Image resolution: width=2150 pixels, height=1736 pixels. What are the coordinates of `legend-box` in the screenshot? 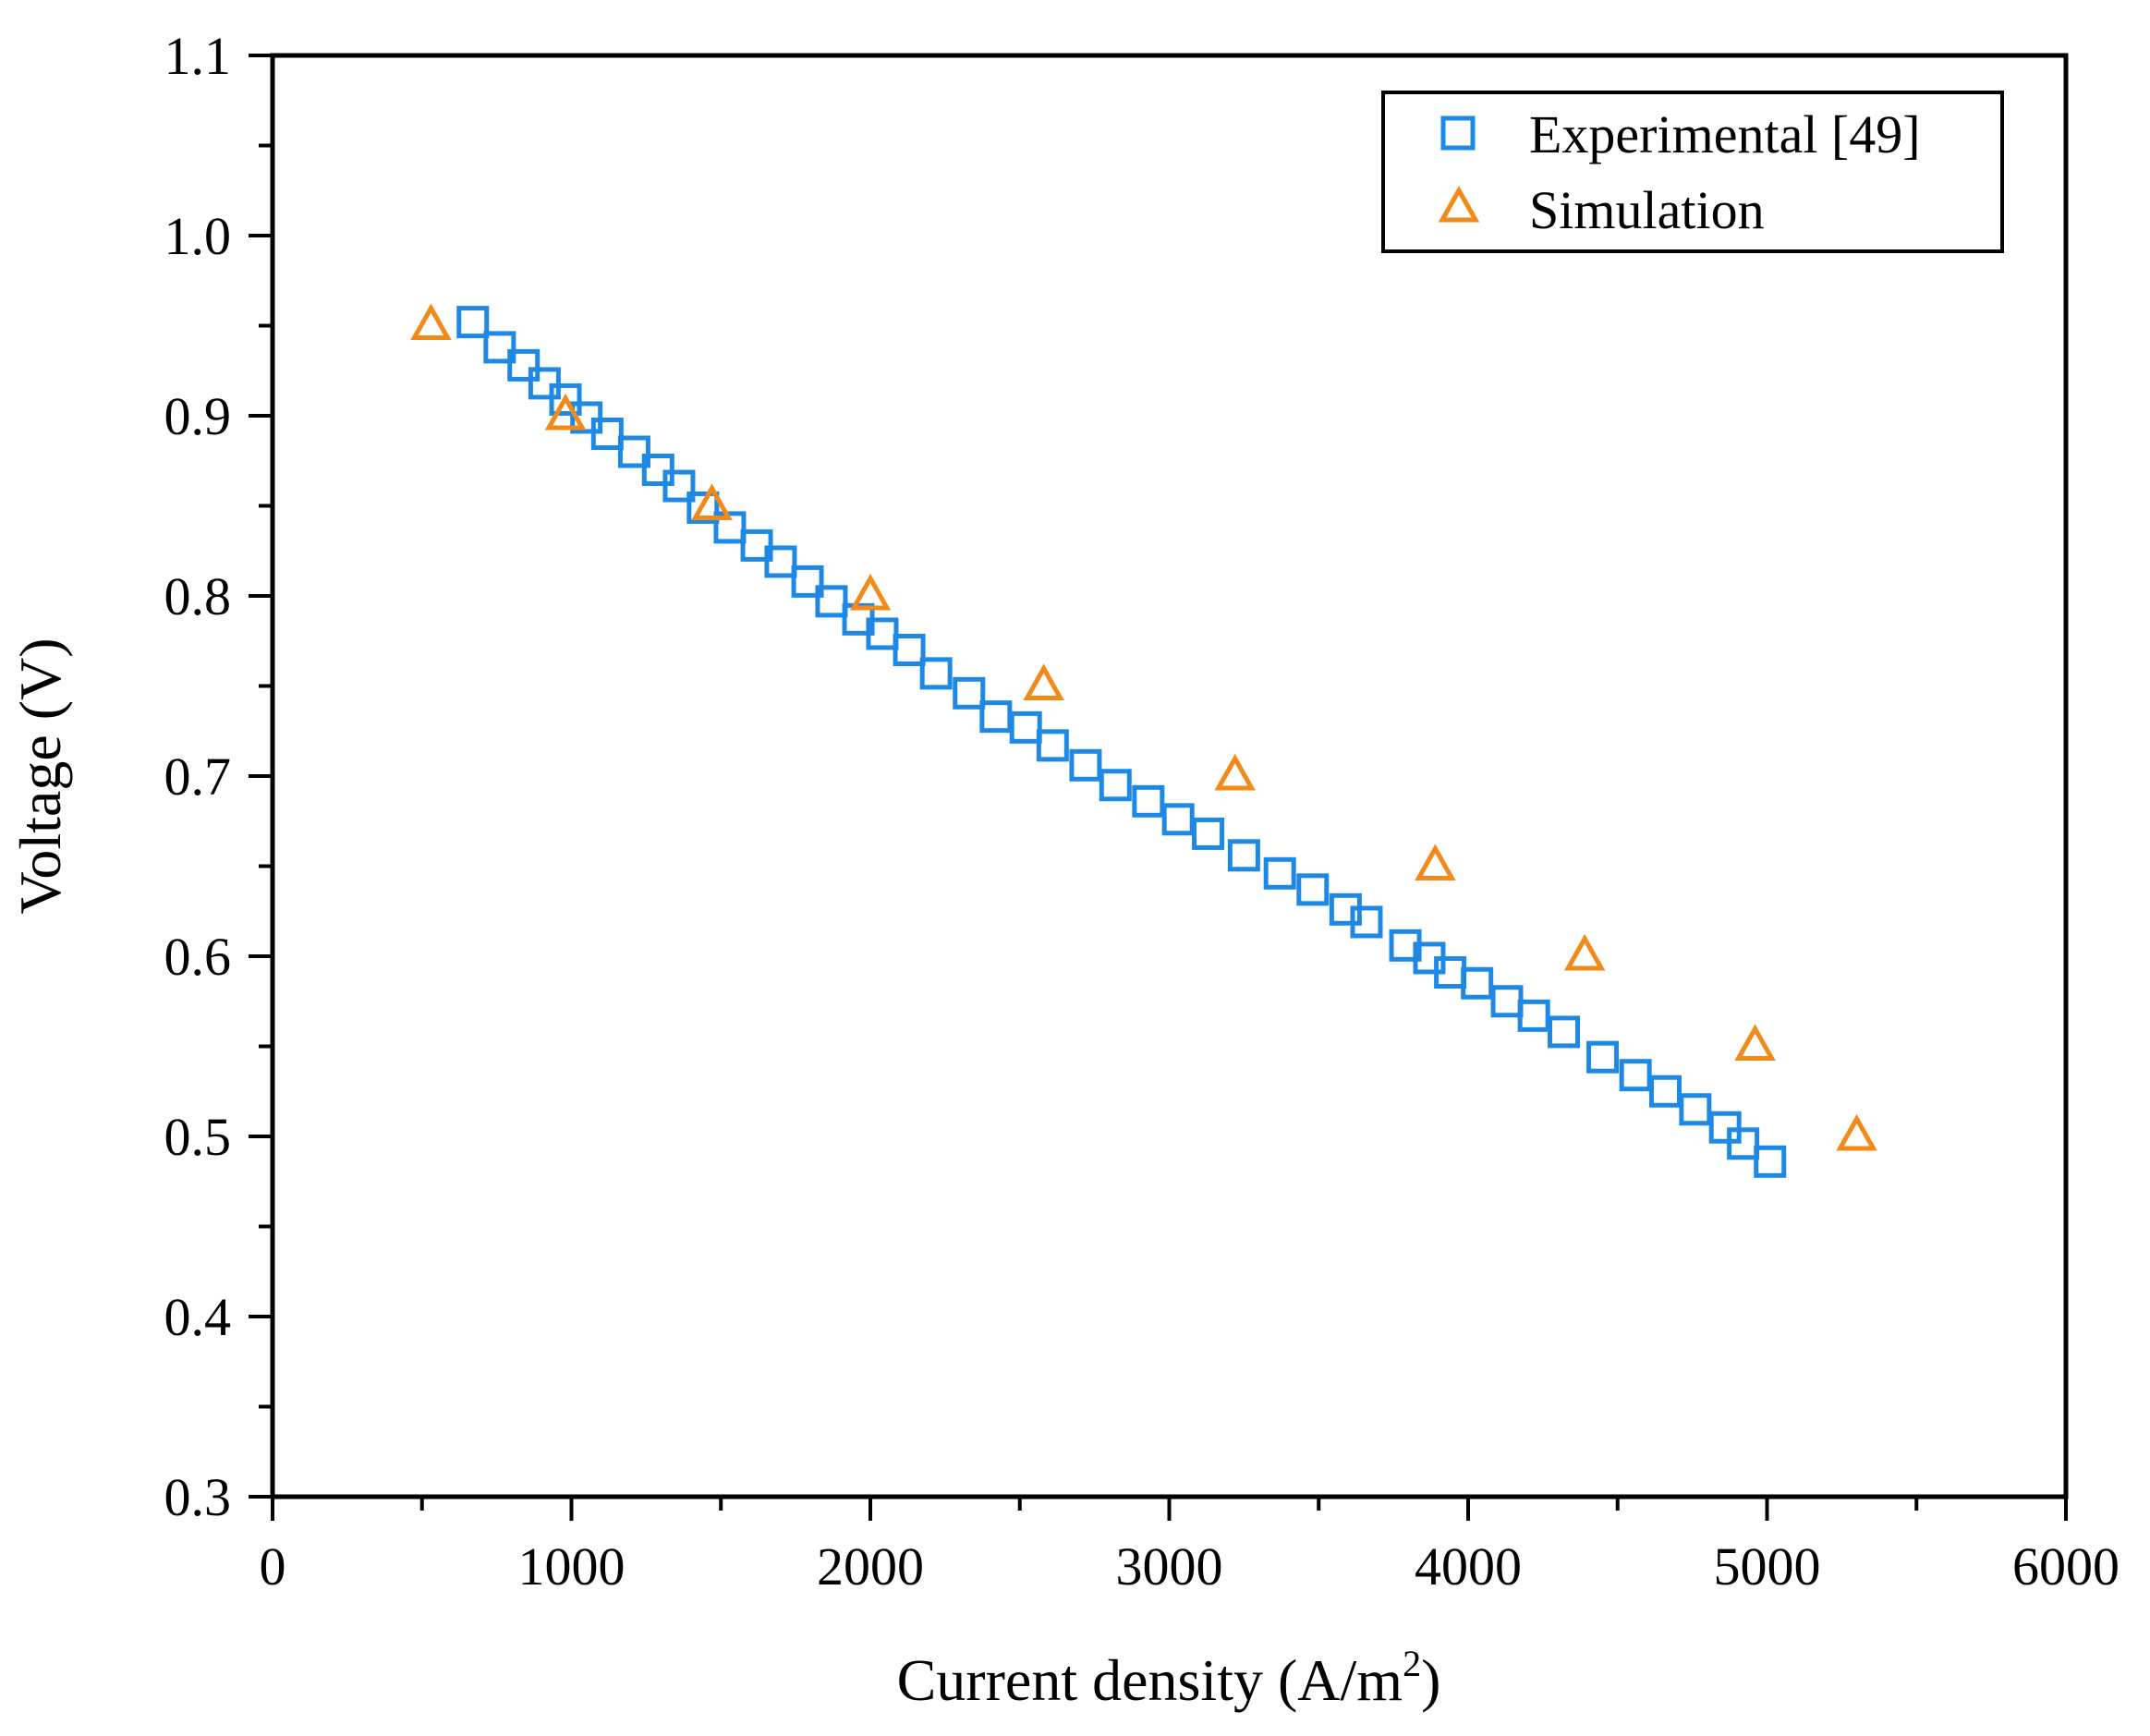 It's located at (1692, 172).